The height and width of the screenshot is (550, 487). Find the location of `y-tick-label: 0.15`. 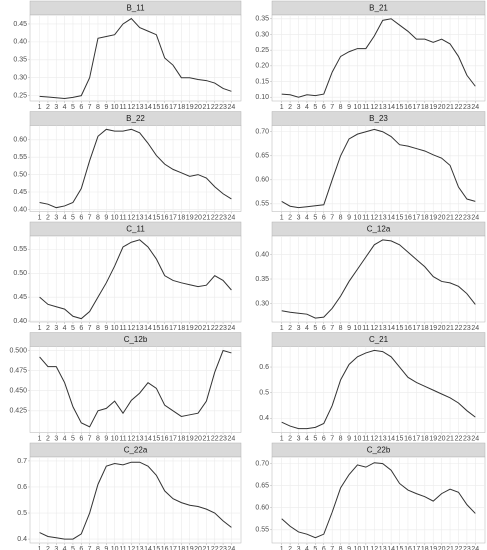

y-tick-label: 0.15 is located at coordinates (262, 81).